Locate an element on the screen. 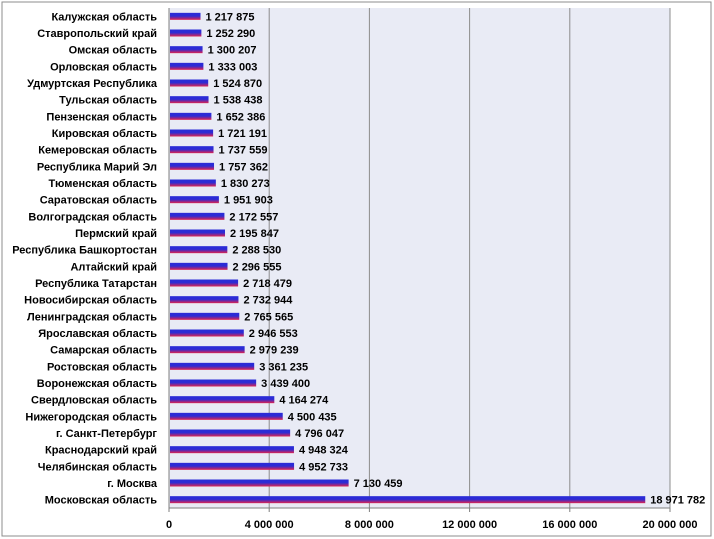 Image resolution: width=714 pixels, height=539 pixels. data-label: 18 971 782 is located at coordinates (677, 501).